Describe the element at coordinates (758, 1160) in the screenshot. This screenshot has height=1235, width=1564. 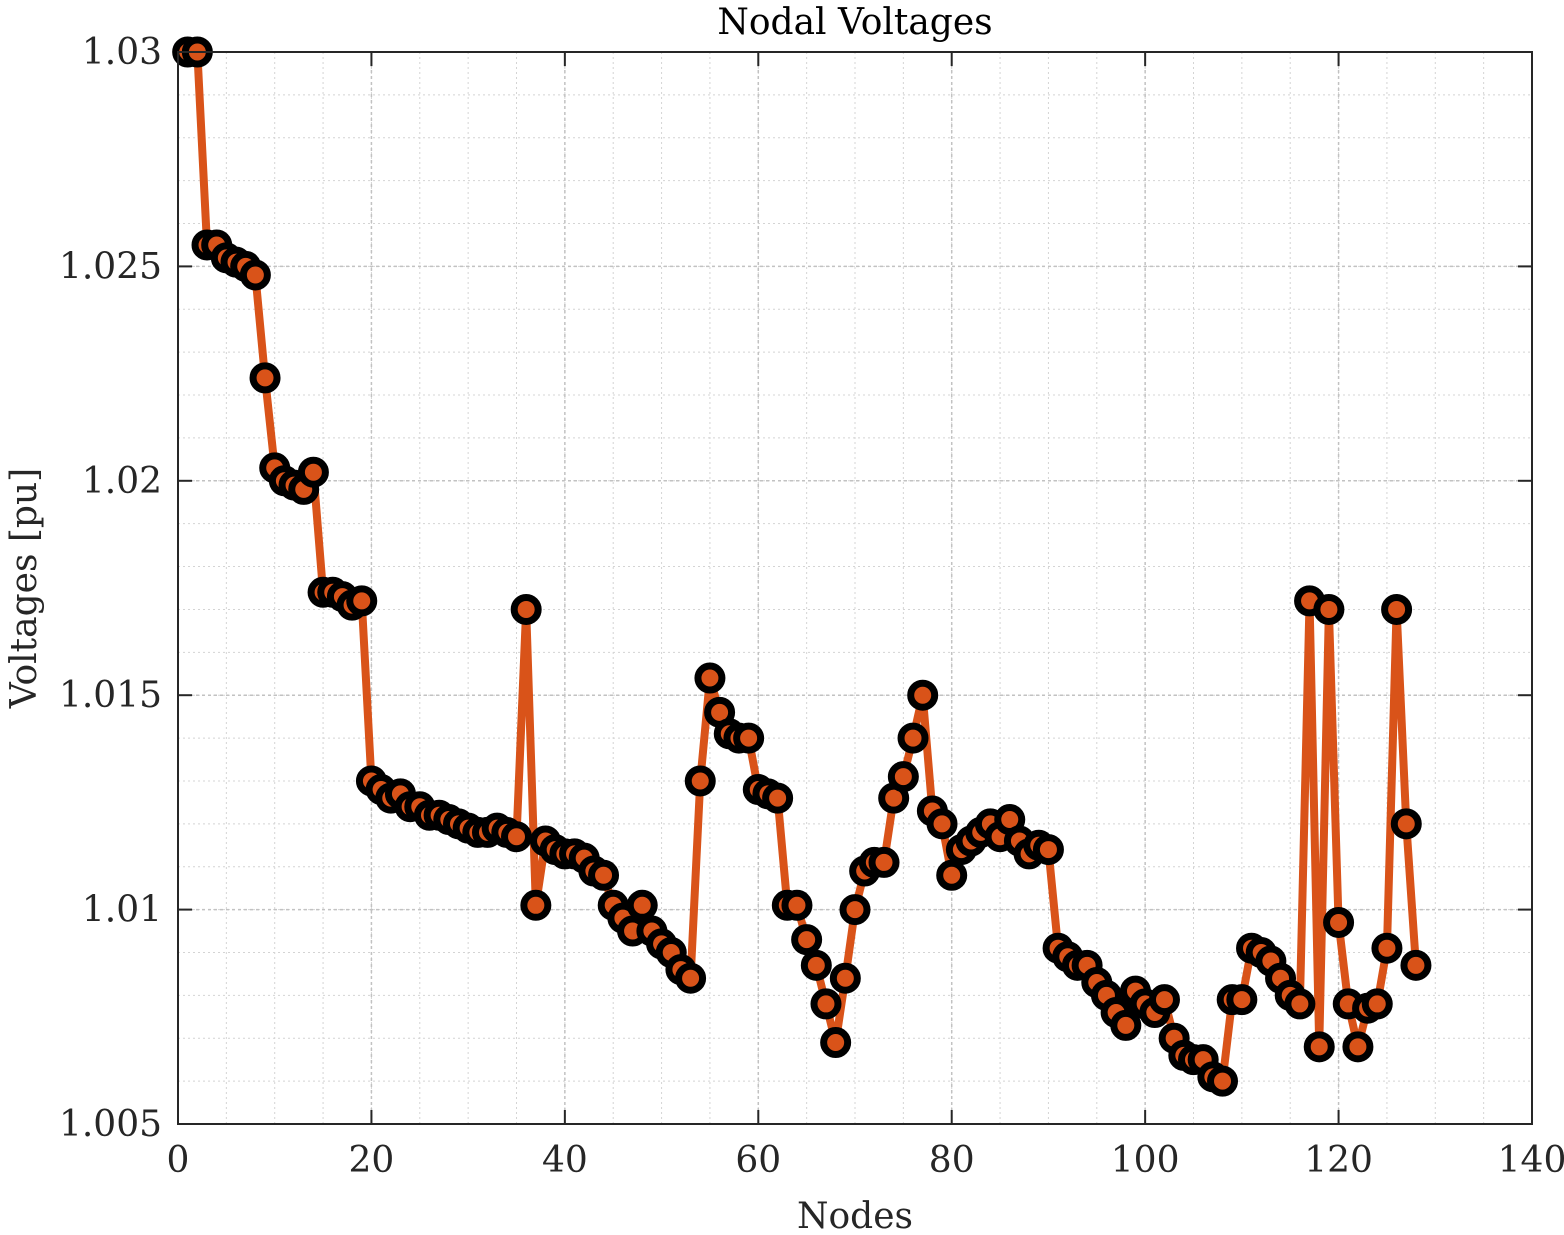
I see `x-tick-label: 60` at that location.